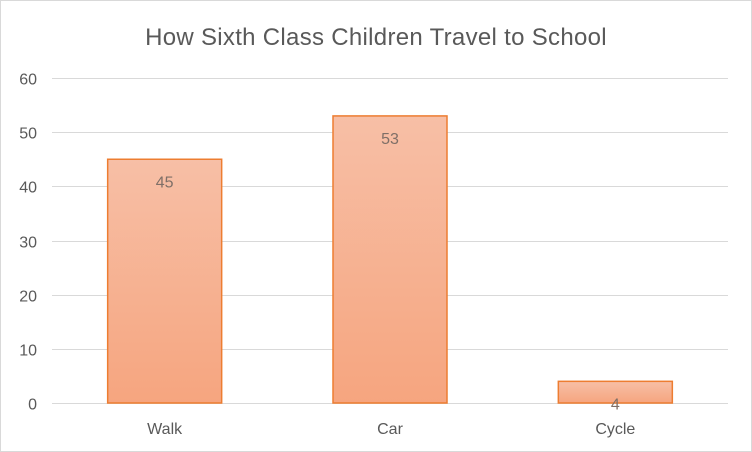 The height and width of the screenshot is (452, 752). I want to click on data-label-cycle: 4, so click(615, 404).